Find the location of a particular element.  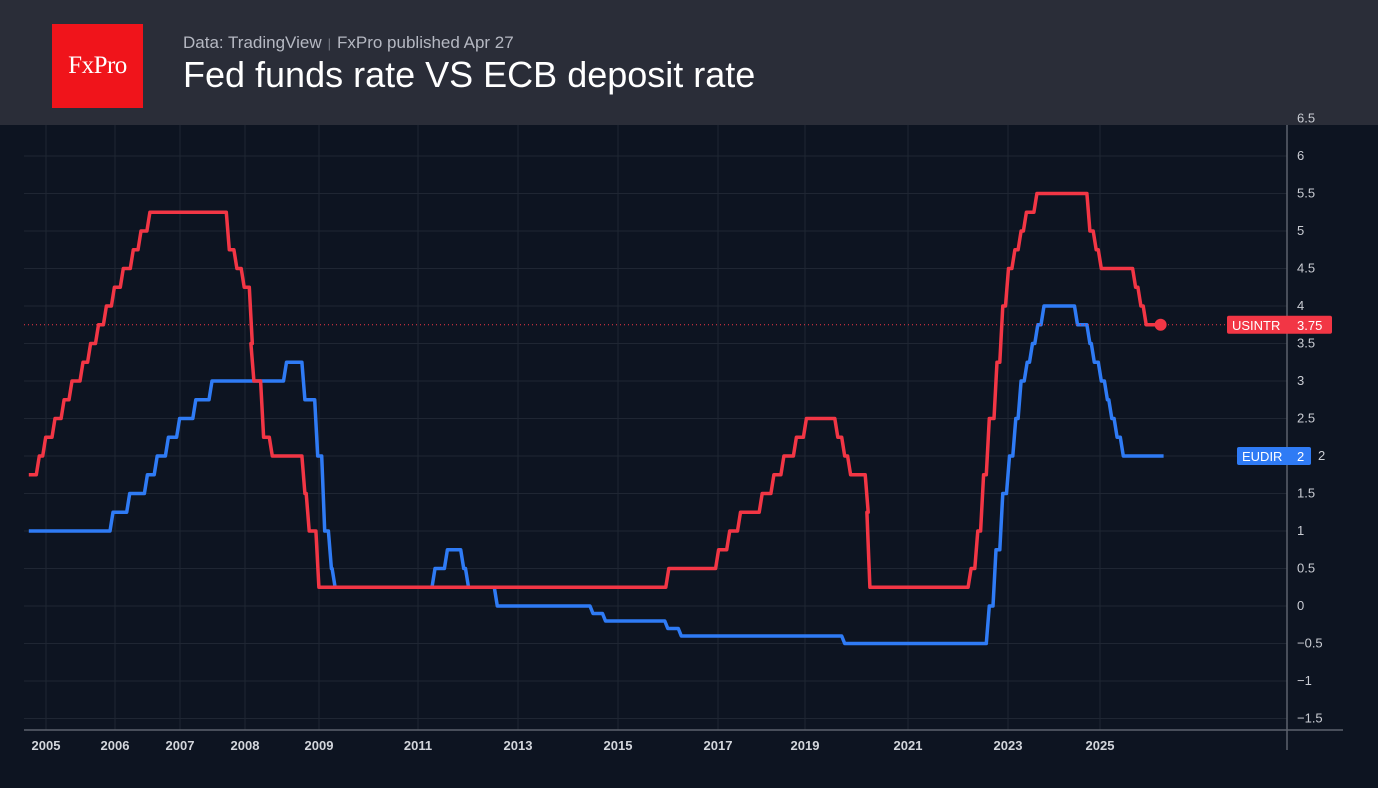

x-tick-label: 2017 is located at coordinates (718, 745).